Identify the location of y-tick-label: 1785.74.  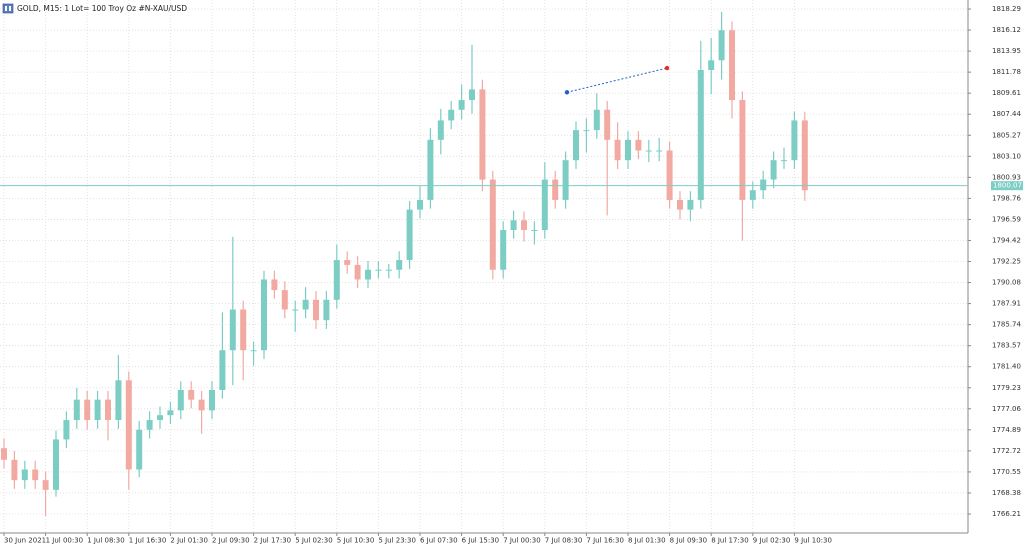
(1006, 325).